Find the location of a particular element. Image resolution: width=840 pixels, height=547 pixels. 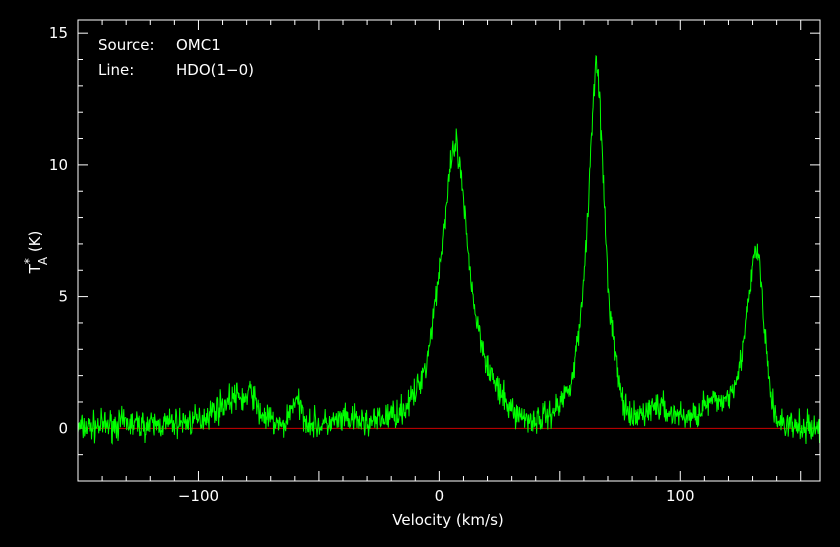

y-axis-label-sub: A is located at coordinates (43, 260).